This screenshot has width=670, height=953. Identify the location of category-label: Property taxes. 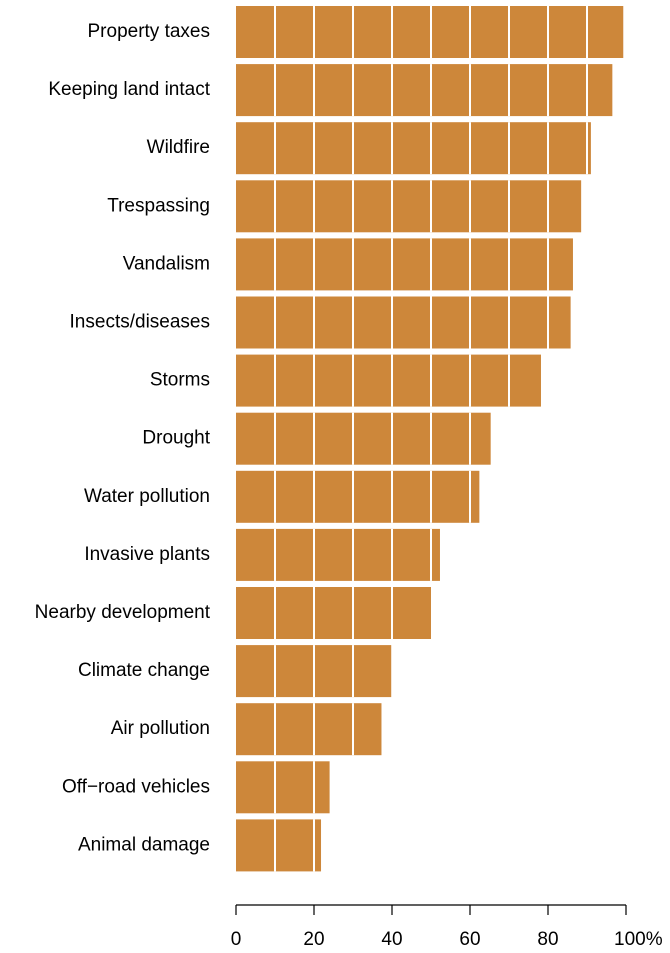
(149, 31).